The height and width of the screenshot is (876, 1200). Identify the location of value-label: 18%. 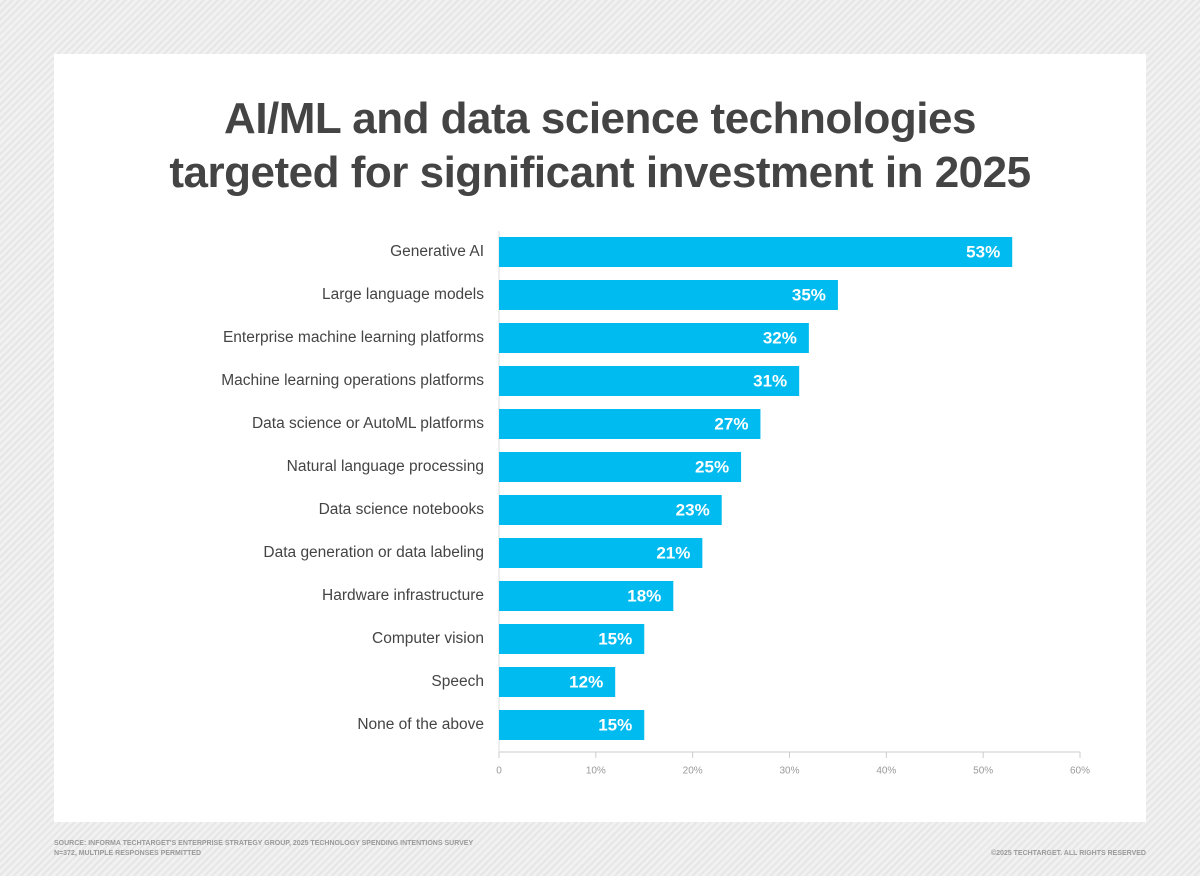
(644, 595).